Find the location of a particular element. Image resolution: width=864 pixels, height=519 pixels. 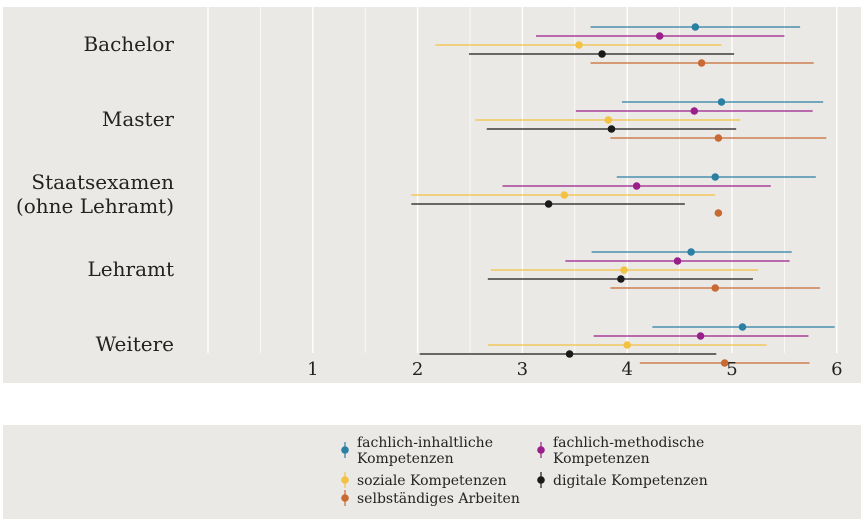

x-tick-label: 4 is located at coordinates (626, 369).